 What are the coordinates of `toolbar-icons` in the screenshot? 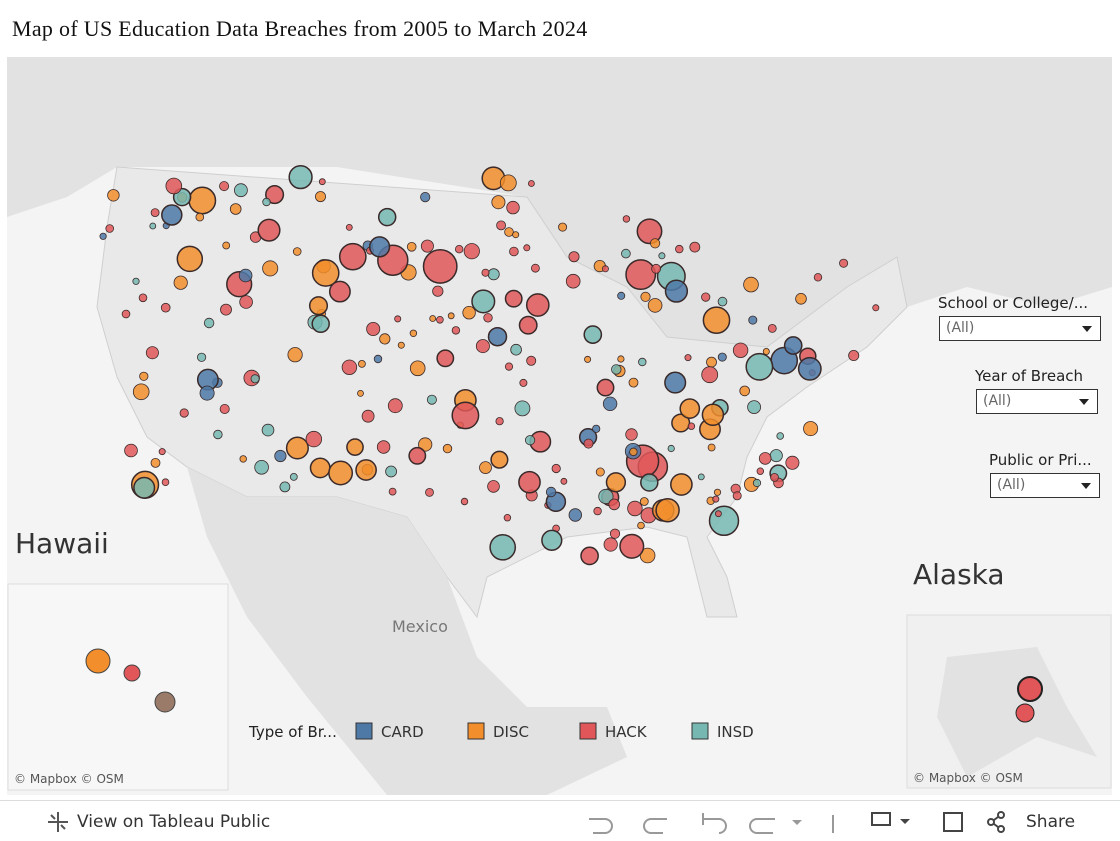 It's located at (749, 823).